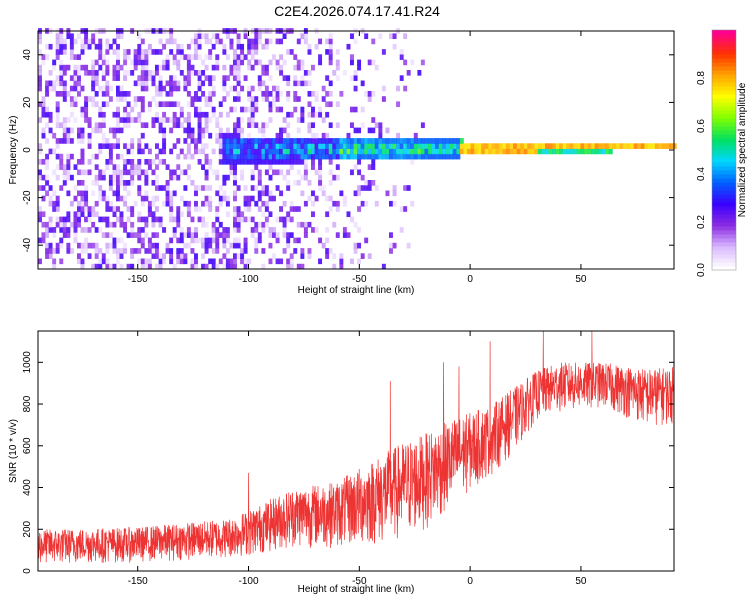 Image resolution: width=750 pixels, height=600 pixels. What do you see at coordinates (701, 126) in the screenshot?
I see `colorbar-tick-label: 0.6` at bounding box center [701, 126].